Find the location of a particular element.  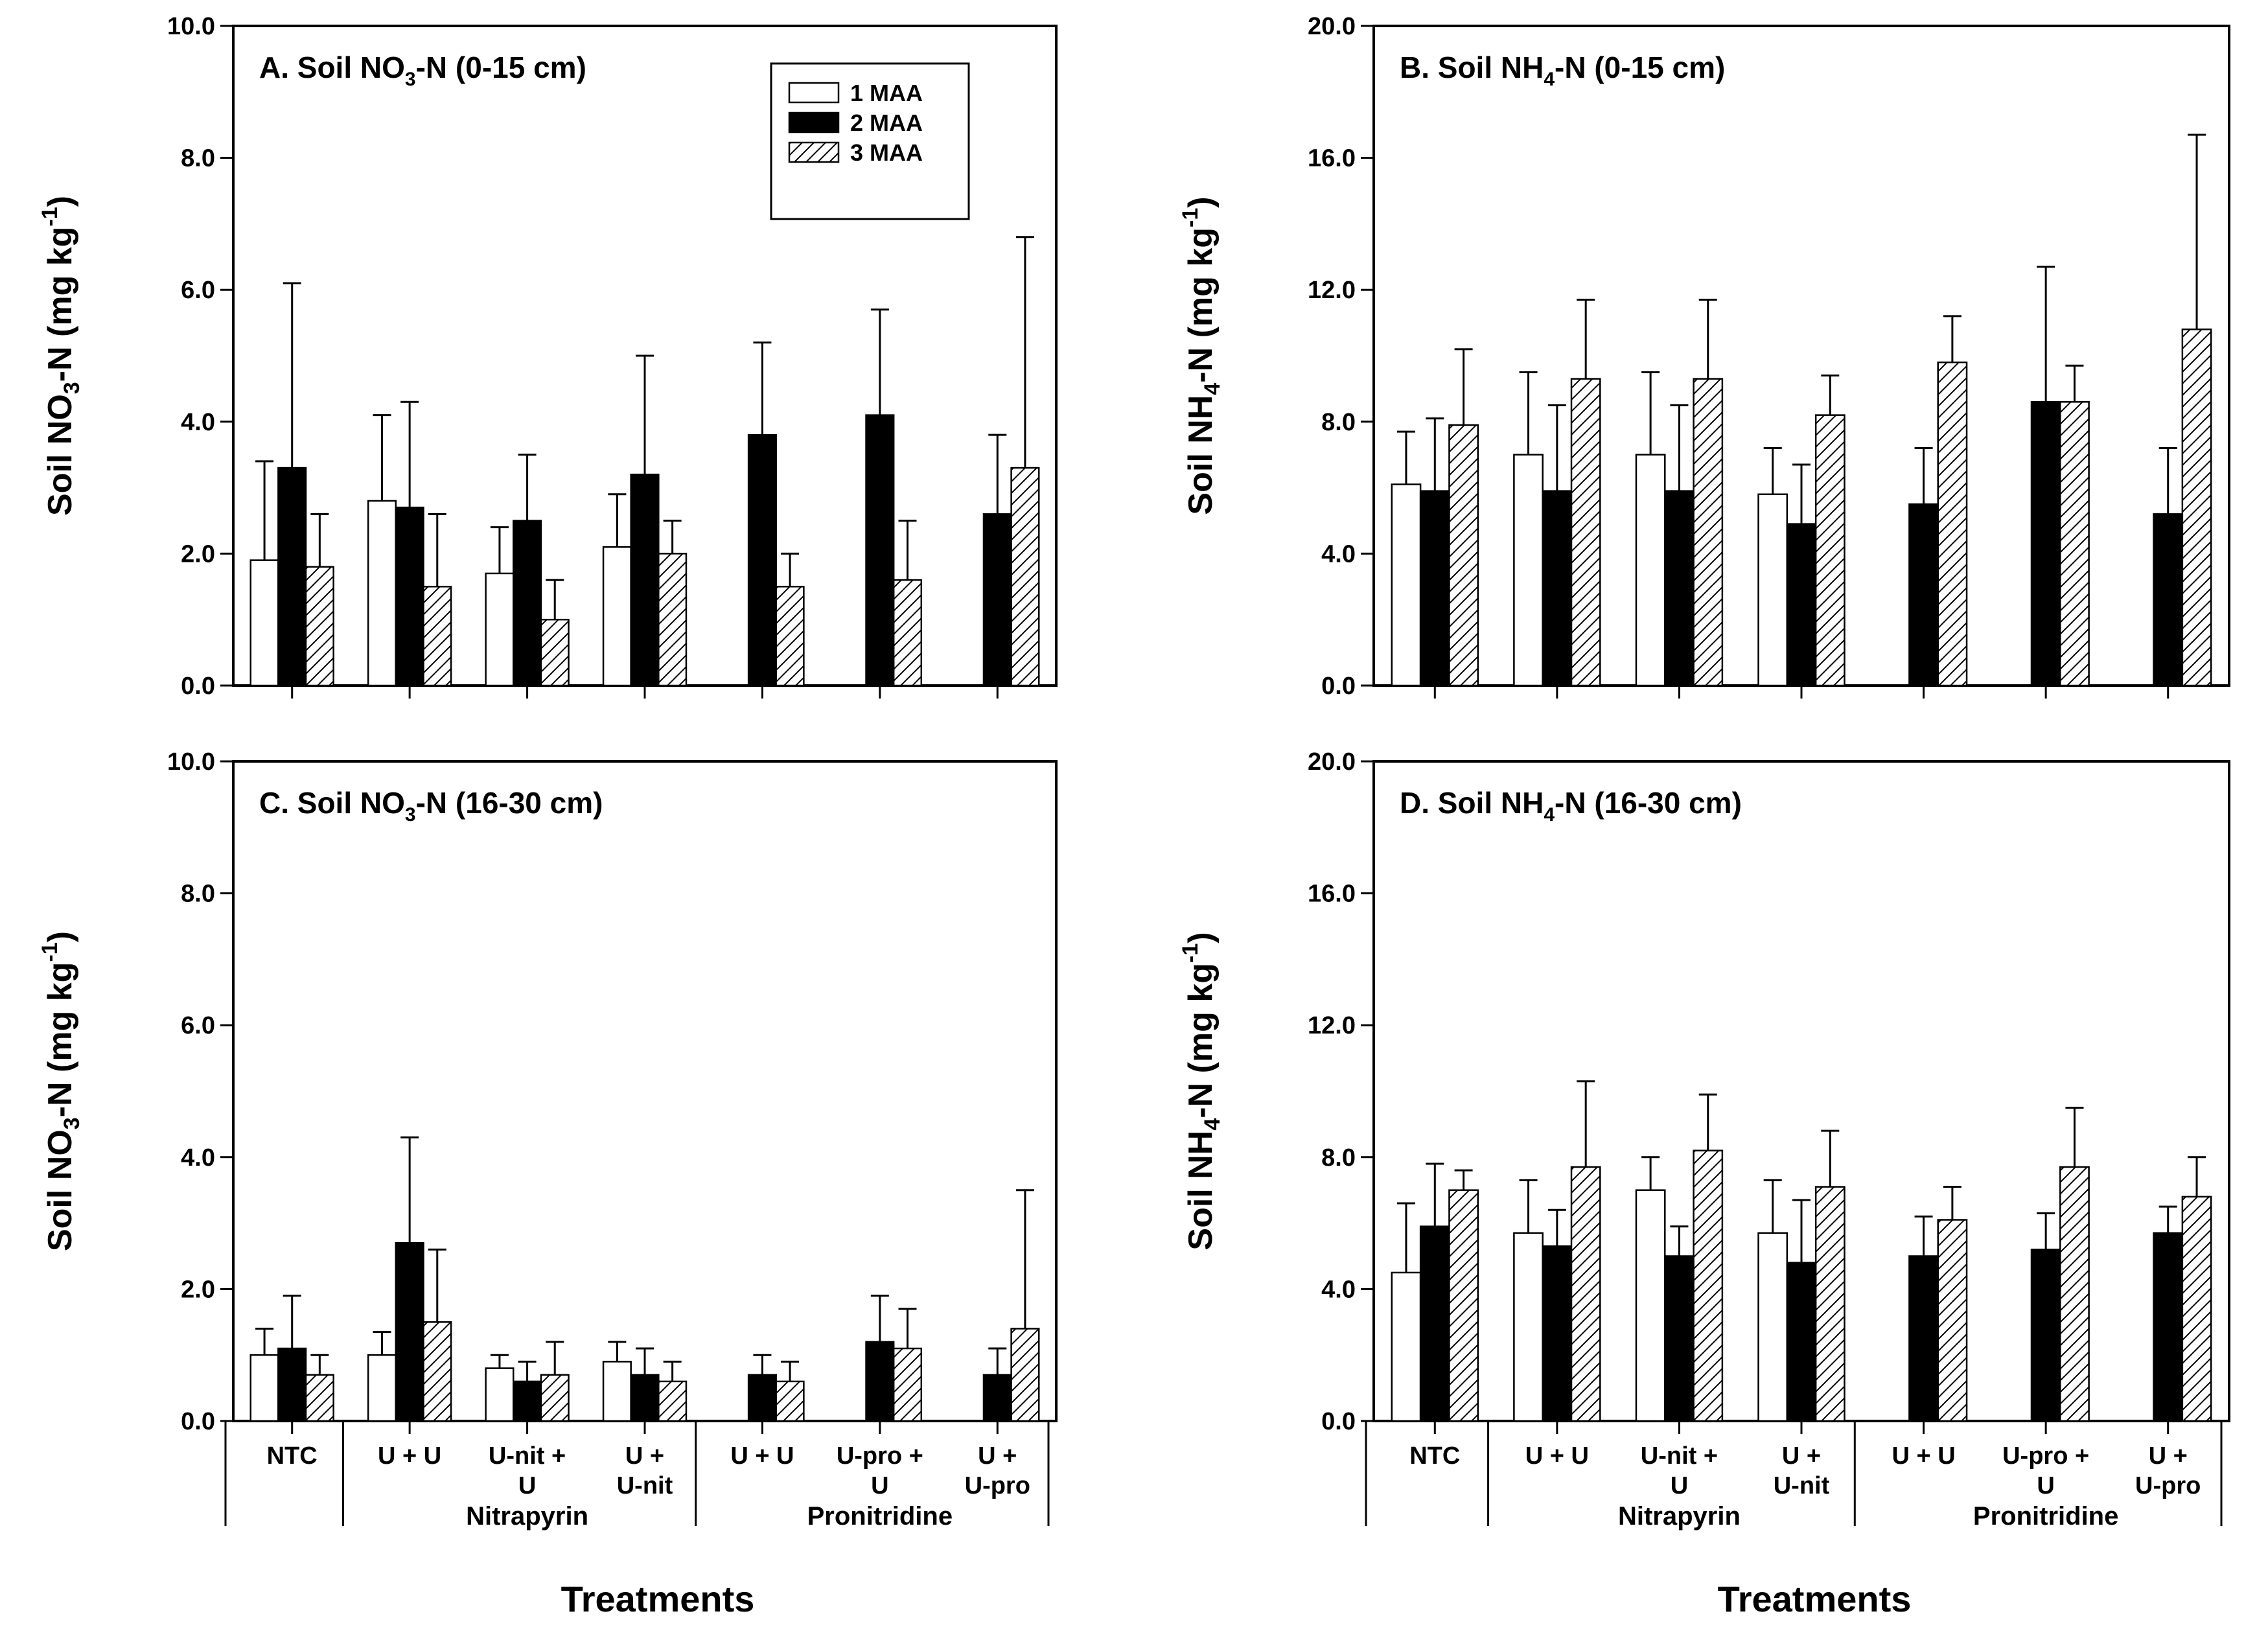

category-label: U-pro + U is located at coordinates (2045, 1470).